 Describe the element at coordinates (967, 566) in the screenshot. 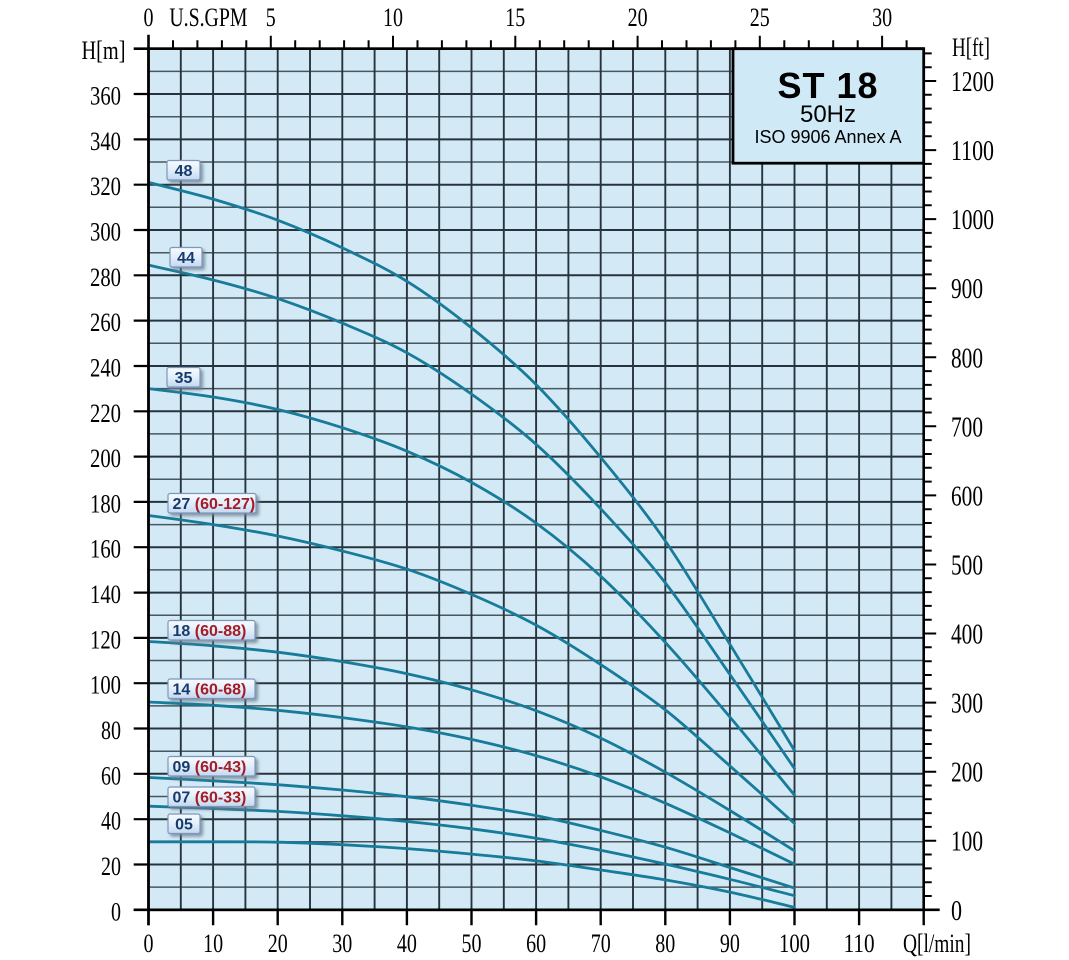

I see `svg-text: 500` at that location.